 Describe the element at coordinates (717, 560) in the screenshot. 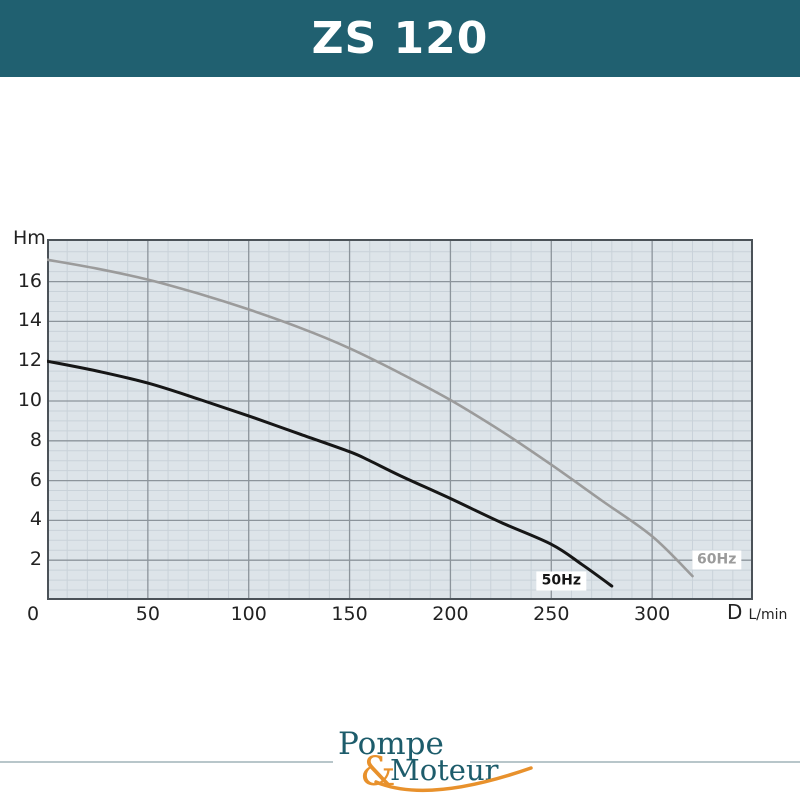

I see `series-label-60hz: 60Hz` at that location.